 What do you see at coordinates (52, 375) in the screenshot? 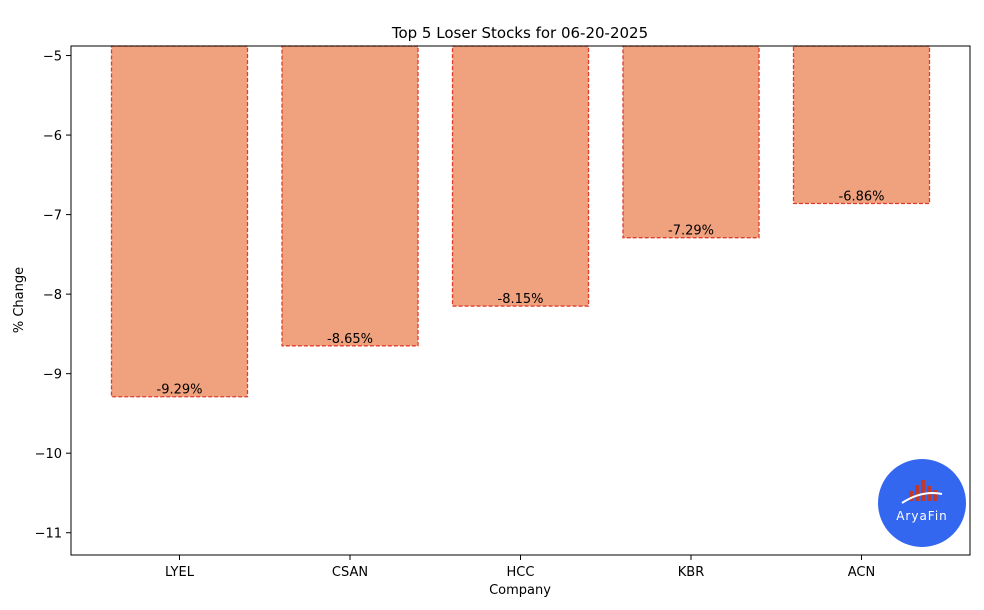
I see `y-tick-label: −9` at bounding box center [52, 375].